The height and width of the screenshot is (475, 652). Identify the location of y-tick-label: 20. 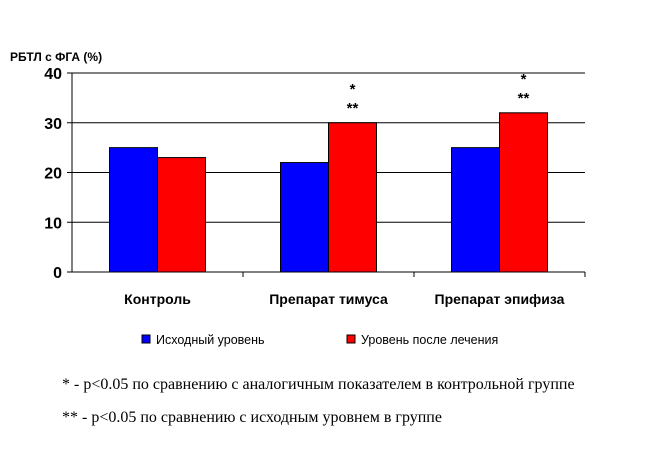
(53, 174).